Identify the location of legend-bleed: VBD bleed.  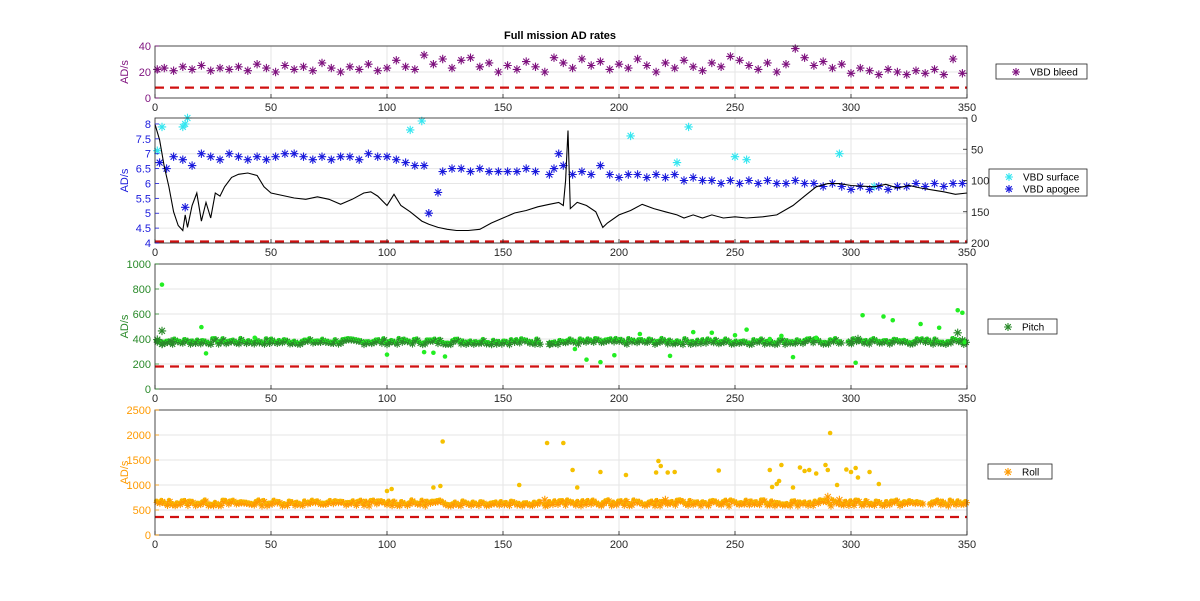
(1041, 71).